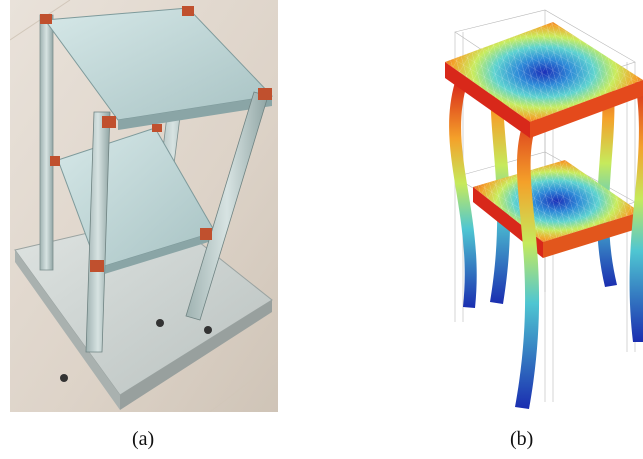 The width and height of the screenshot is (643, 459). Describe the element at coordinates (522, 439) in the screenshot. I see `panel-label-b: (b)` at that location.